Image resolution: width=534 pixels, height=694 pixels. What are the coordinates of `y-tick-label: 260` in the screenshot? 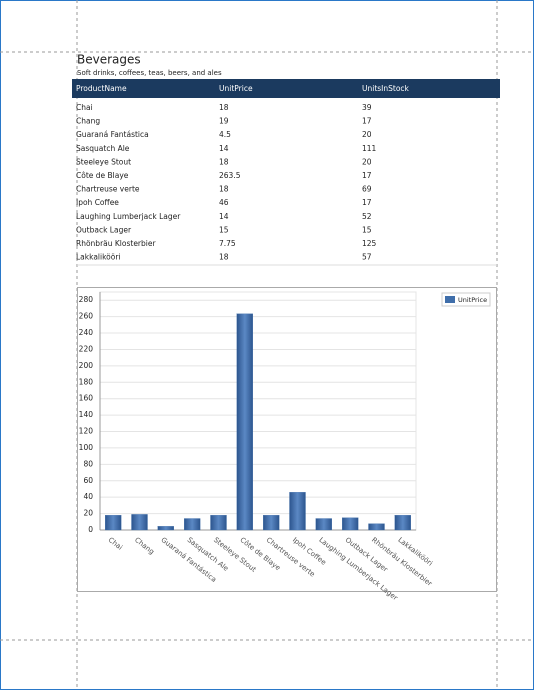 It's located at (86, 316).